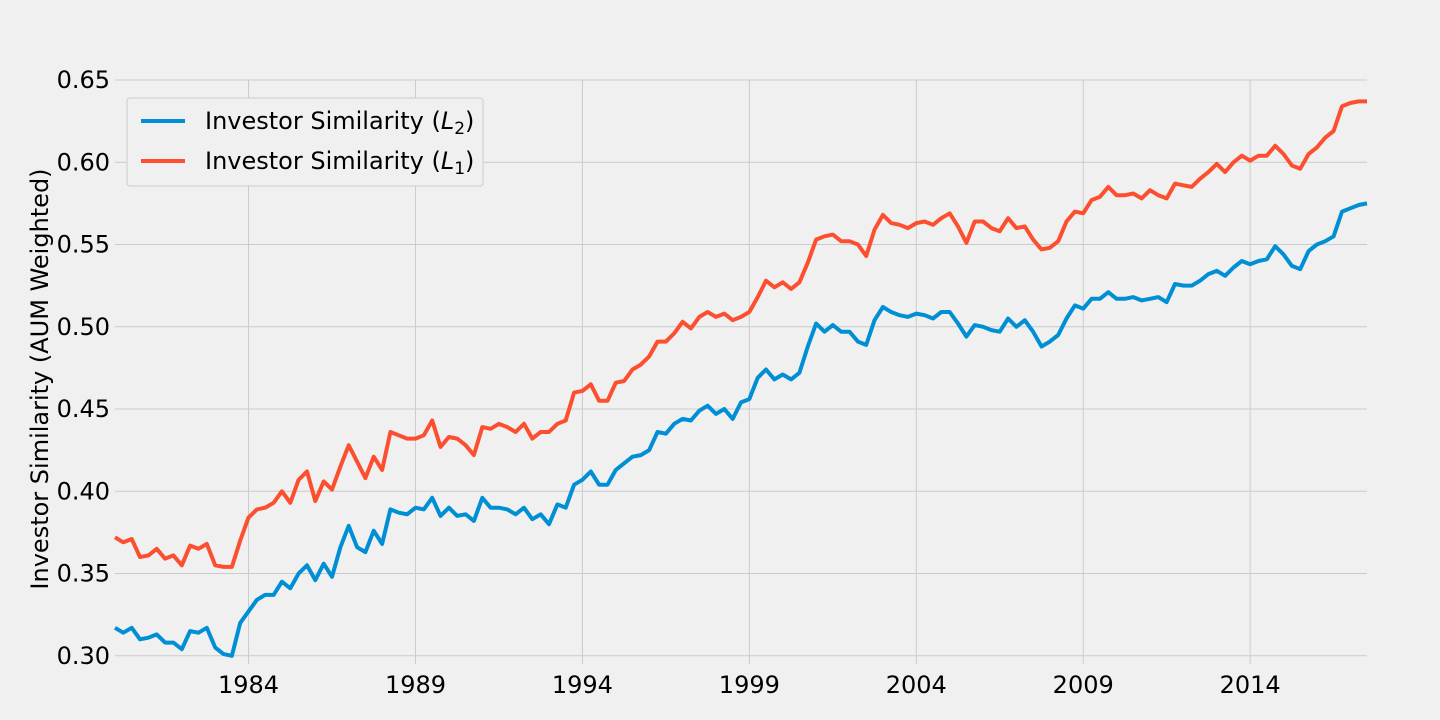  I want to click on x-tick-label: 1999, so click(749, 685).